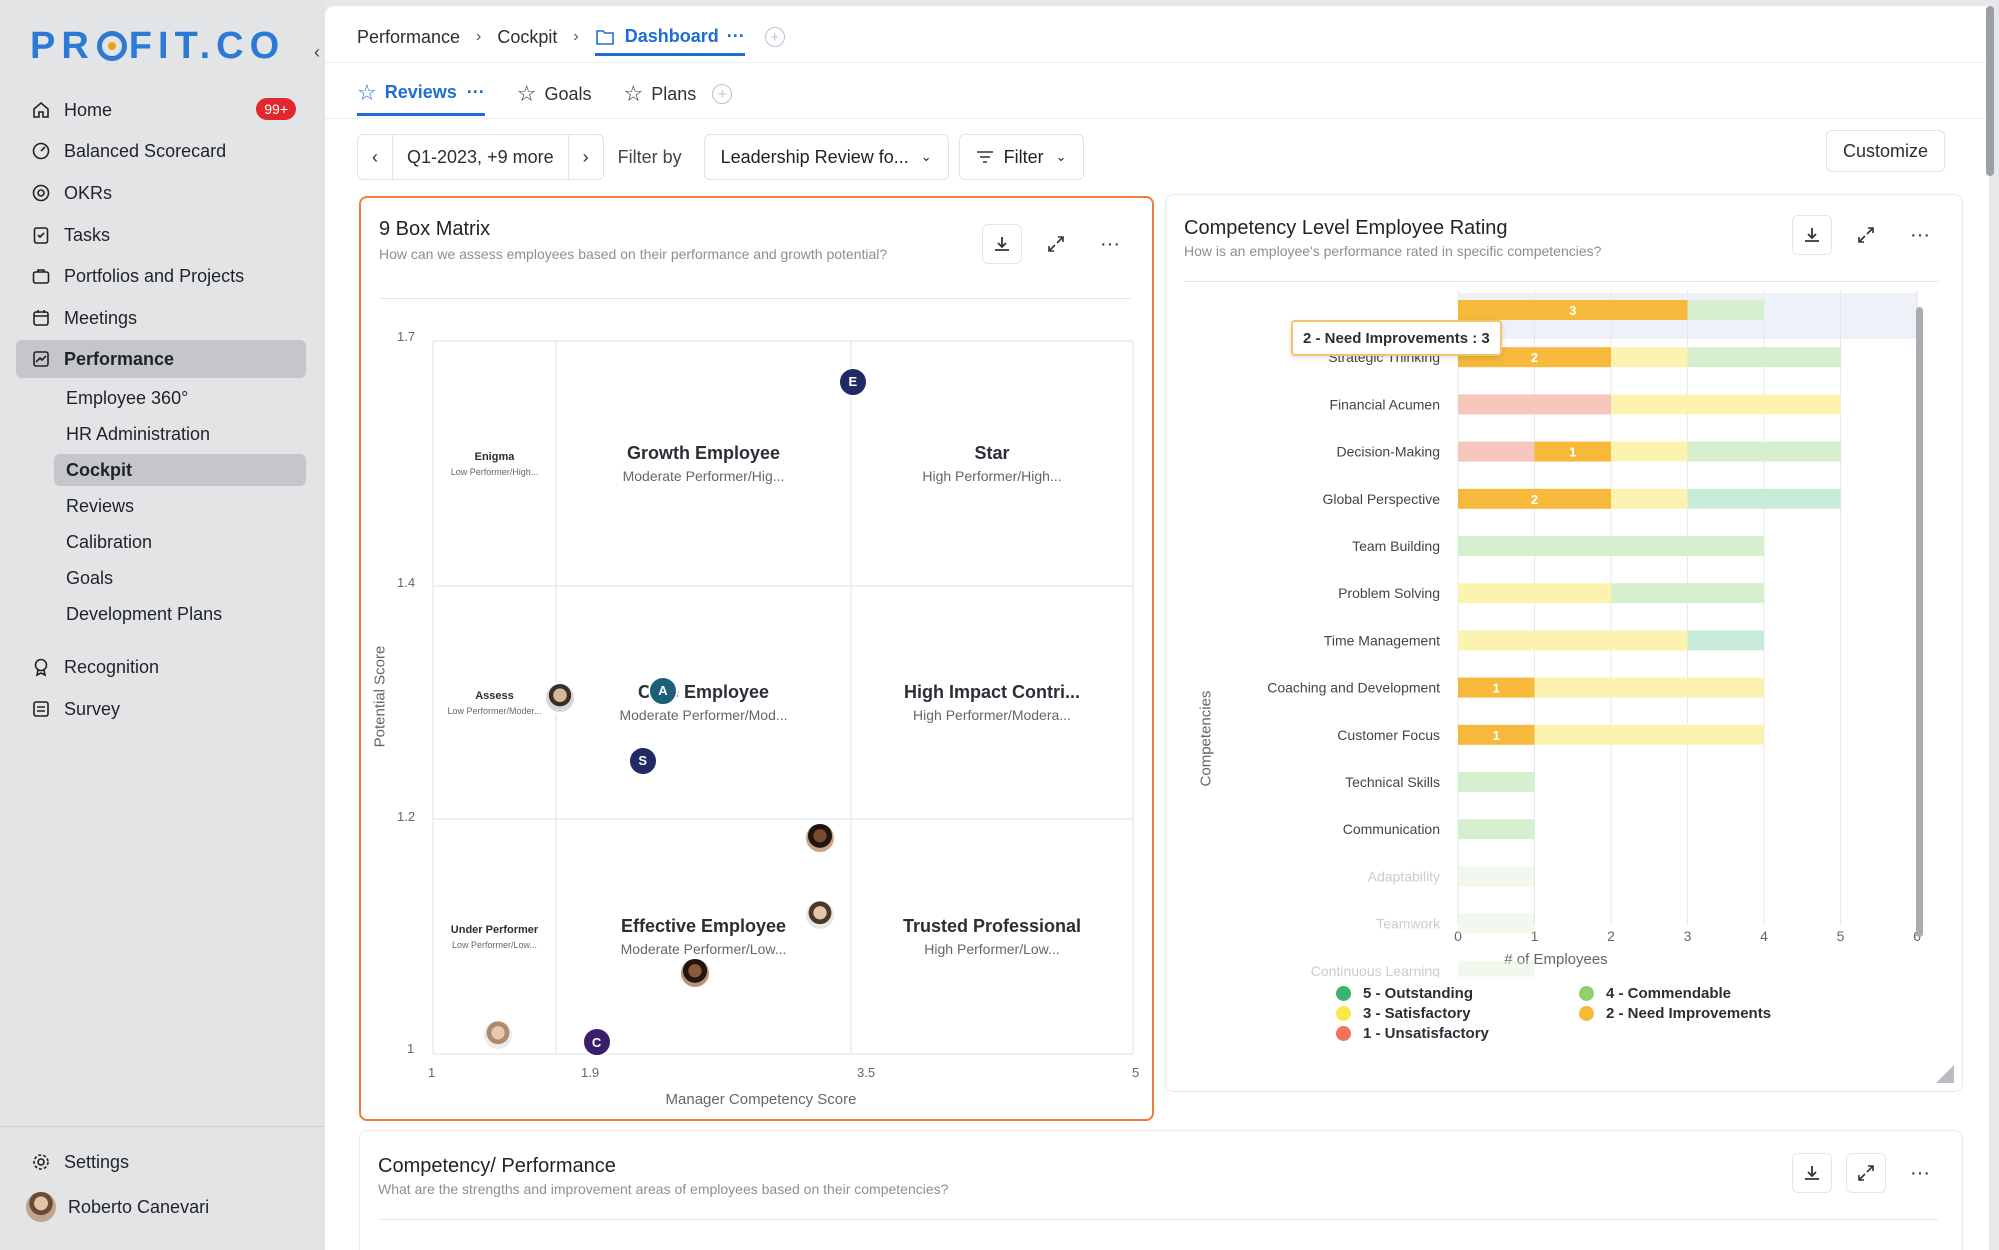  I want to click on employee-marker: A, so click(662, 690).